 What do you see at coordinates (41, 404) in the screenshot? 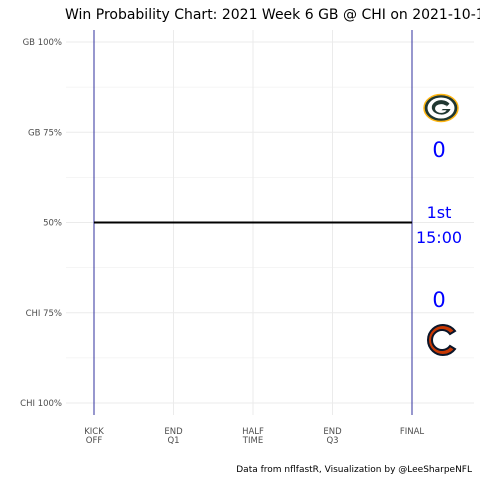
I see `y-tick-label: CHI 100%` at bounding box center [41, 404].